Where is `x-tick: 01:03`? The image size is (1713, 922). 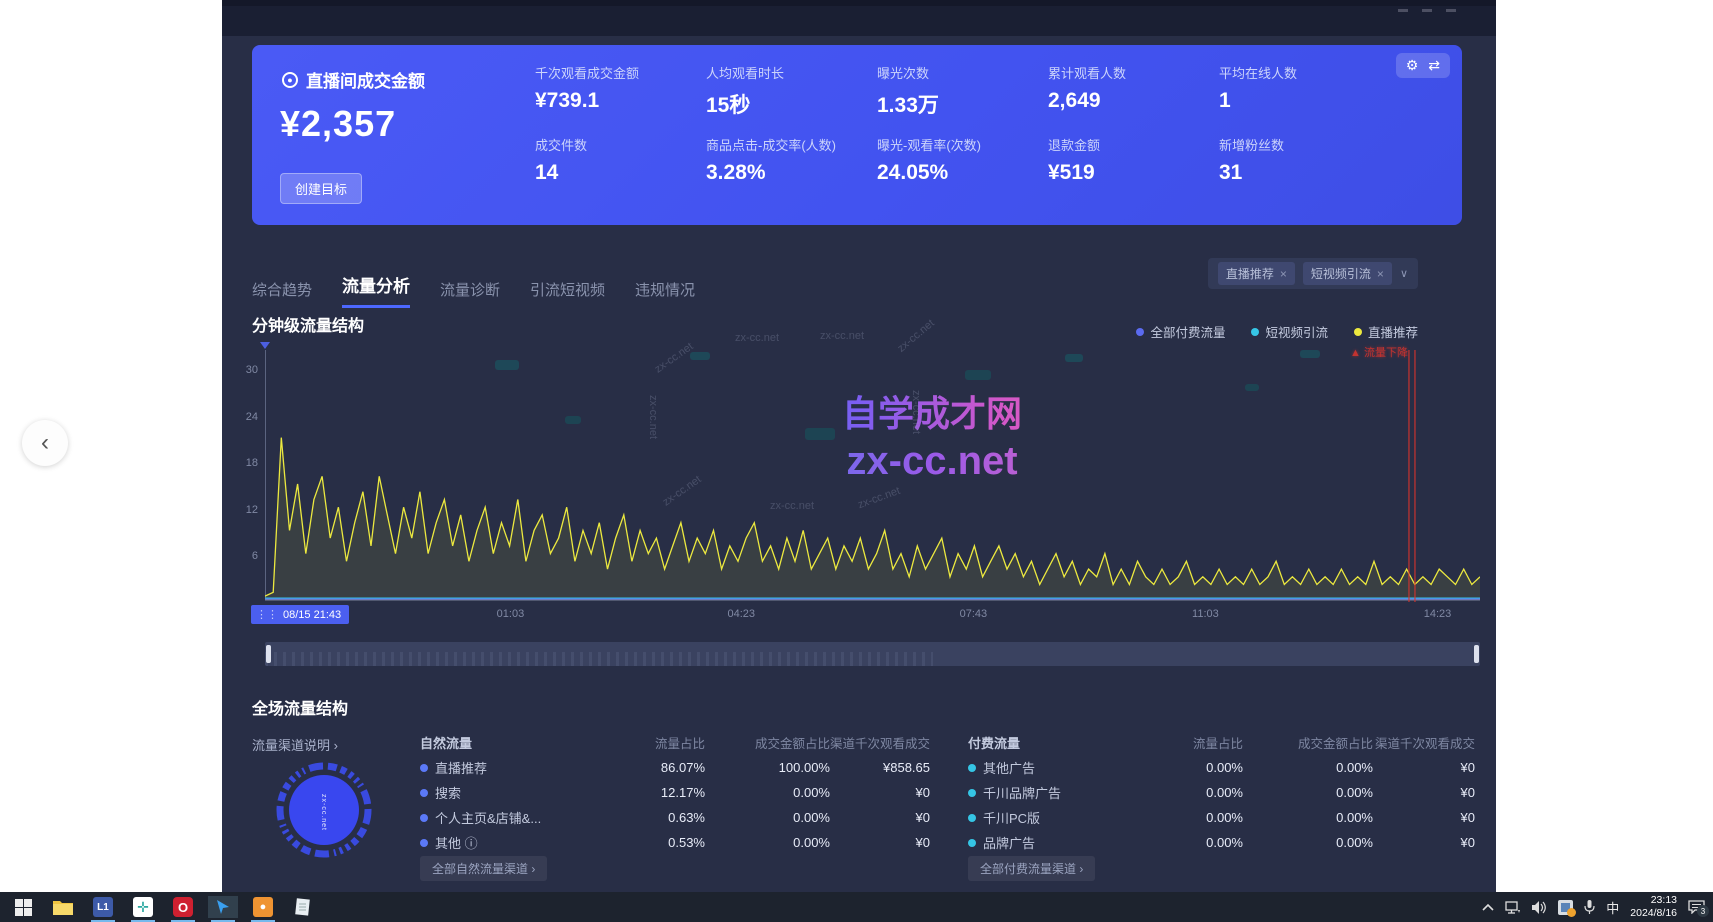 x-tick: 01:03 is located at coordinates (510, 614).